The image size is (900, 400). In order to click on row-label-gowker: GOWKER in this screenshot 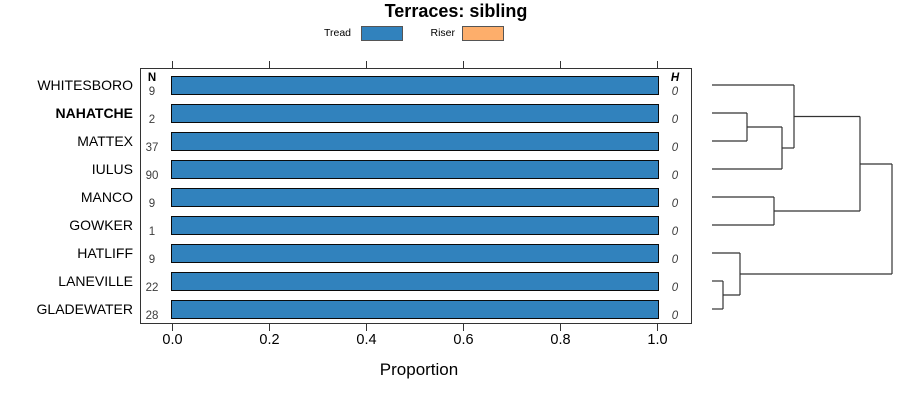, I will do `click(101, 224)`.